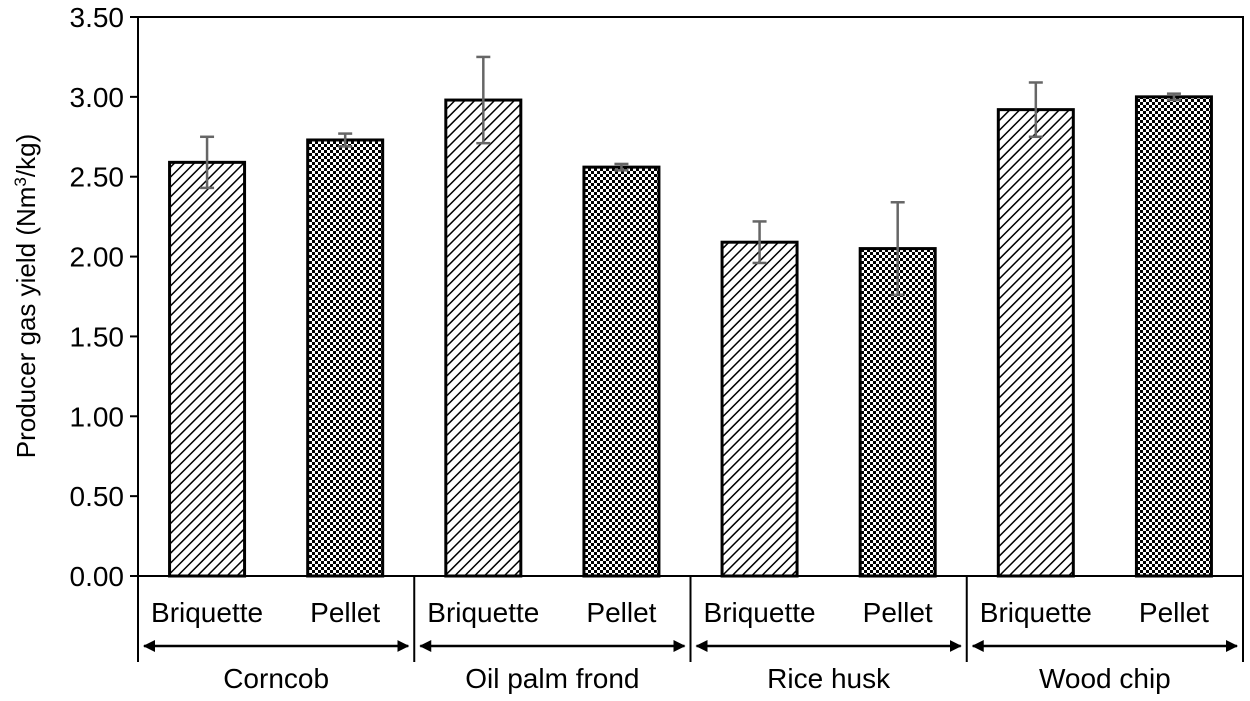  What do you see at coordinates (97, 257) in the screenshot?
I see `y-tick-label: 2.00` at bounding box center [97, 257].